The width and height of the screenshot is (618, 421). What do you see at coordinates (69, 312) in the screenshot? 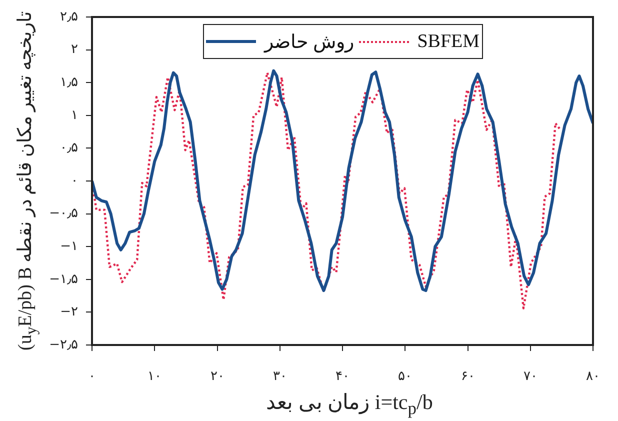
I see `y-tick-label: −۲` at bounding box center [69, 312].